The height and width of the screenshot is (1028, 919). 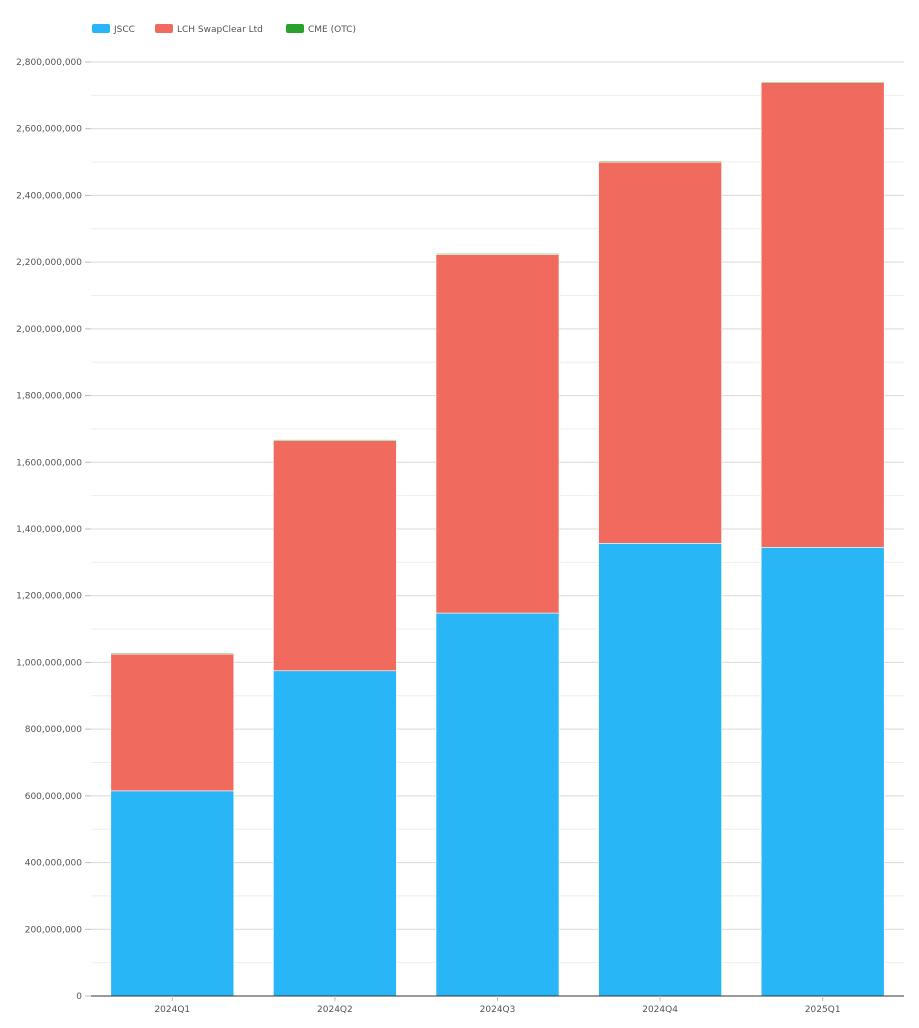 What do you see at coordinates (54, 797) in the screenshot?
I see `y-tick-label: 600,000,000` at bounding box center [54, 797].